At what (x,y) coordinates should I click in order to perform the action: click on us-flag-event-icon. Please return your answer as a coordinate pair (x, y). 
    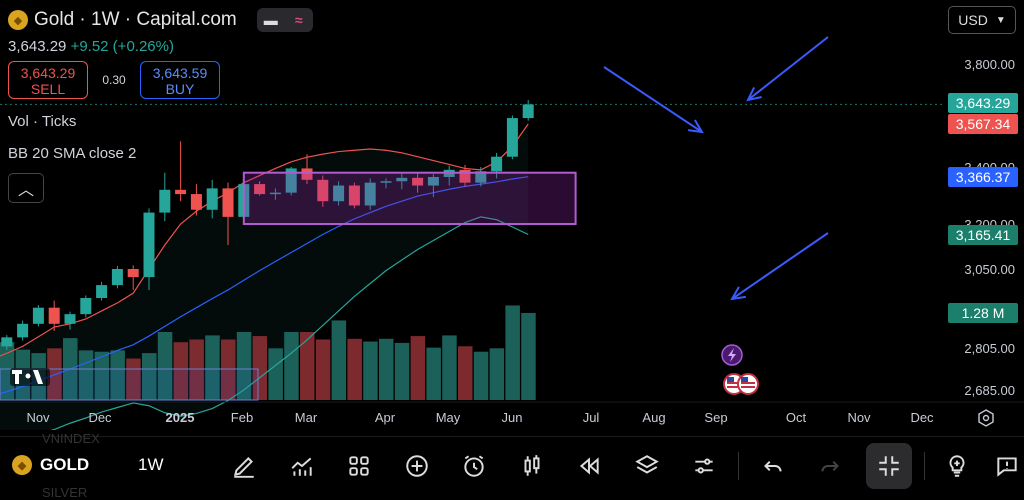
    Looking at the image, I should click on (748, 384).